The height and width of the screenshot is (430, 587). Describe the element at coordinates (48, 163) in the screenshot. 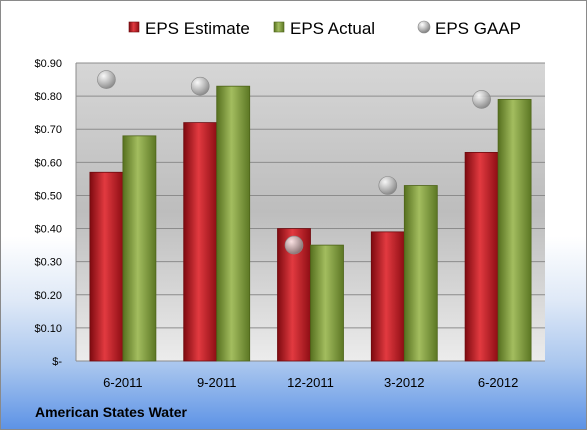

I see `y-tick-label: $0.60` at that location.